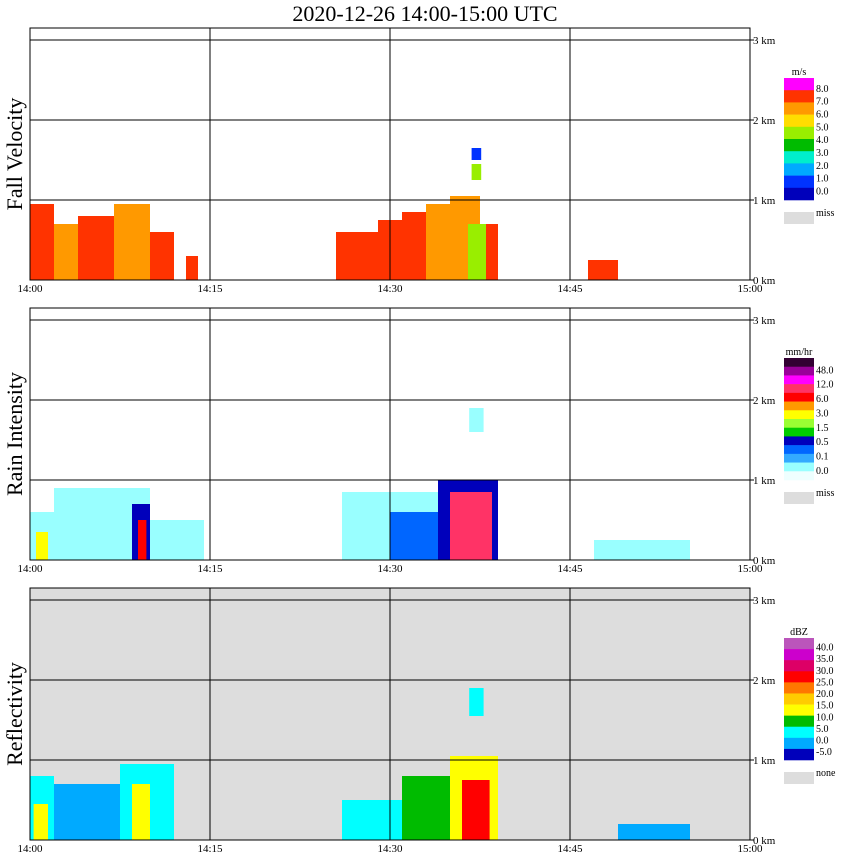 This screenshot has width=850, height=868. Describe the element at coordinates (822, 729) in the screenshot. I see `colorbar-level: 5.0` at that location.